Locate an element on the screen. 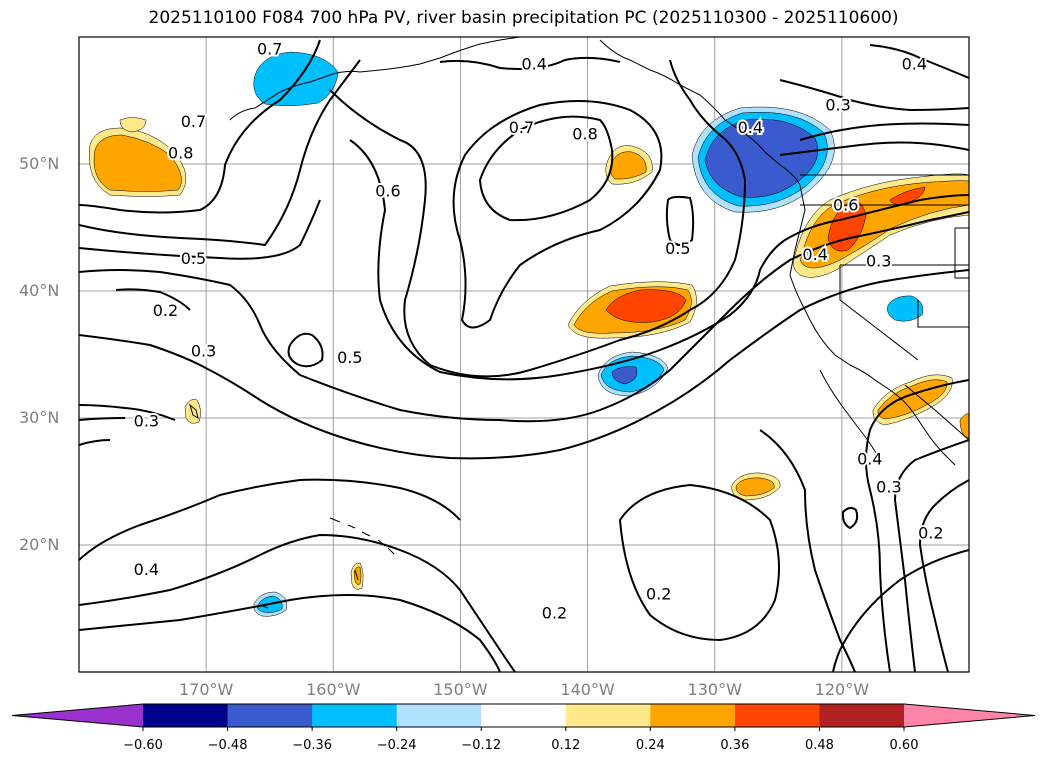 The width and height of the screenshot is (1047, 765). pv-contour-0.3c is located at coordinates (95, 442).